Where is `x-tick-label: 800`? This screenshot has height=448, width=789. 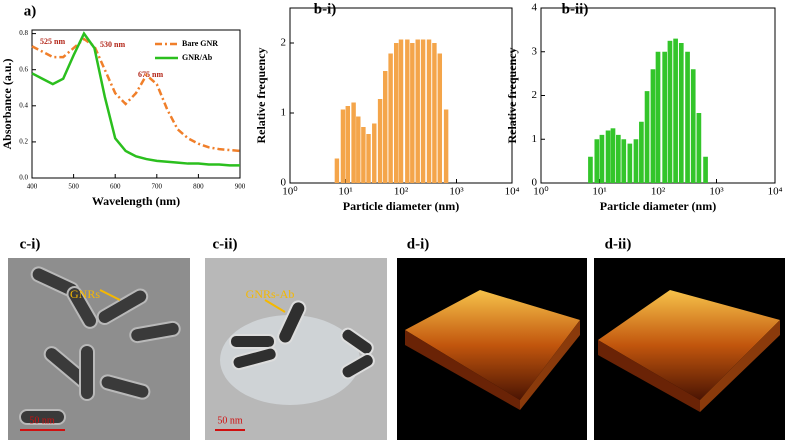 x-tick-label: 800 is located at coordinates (198, 187).